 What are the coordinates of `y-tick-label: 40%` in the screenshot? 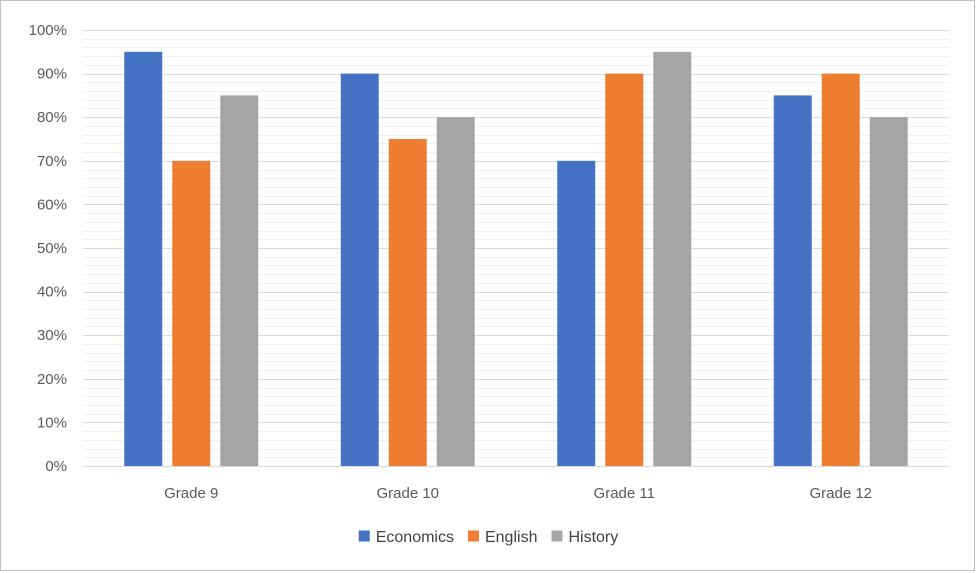 It's located at (52, 292).